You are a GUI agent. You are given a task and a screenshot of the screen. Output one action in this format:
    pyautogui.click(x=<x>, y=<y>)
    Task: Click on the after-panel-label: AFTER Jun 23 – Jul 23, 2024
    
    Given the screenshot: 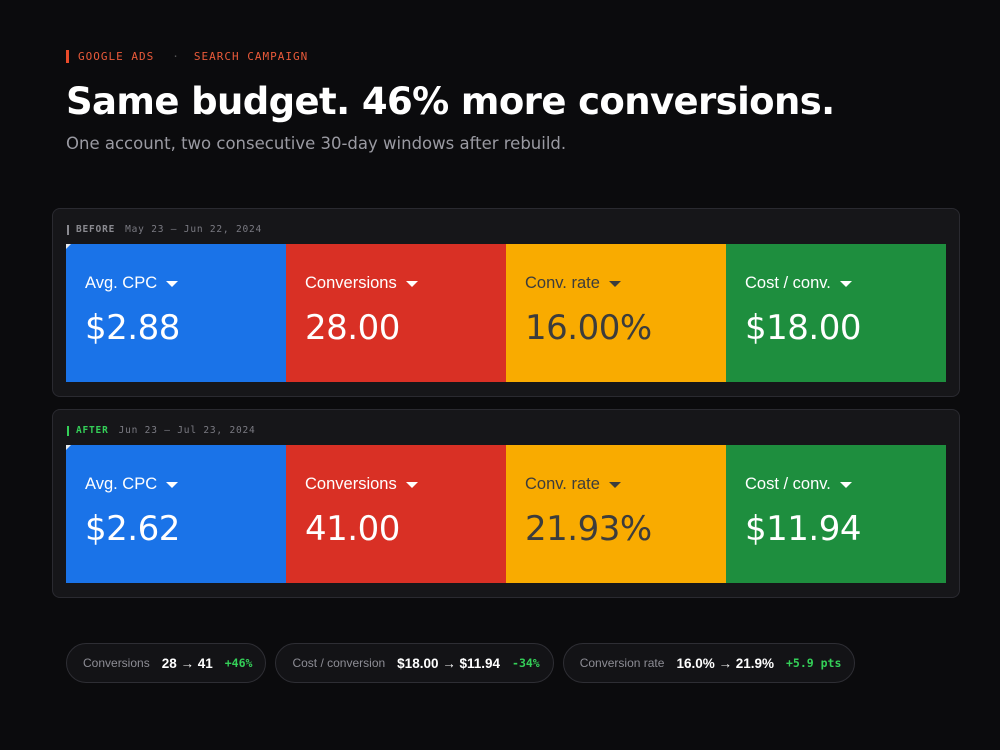 What is the action you would take?
    pyautogui.click(x=161, y=430)
    